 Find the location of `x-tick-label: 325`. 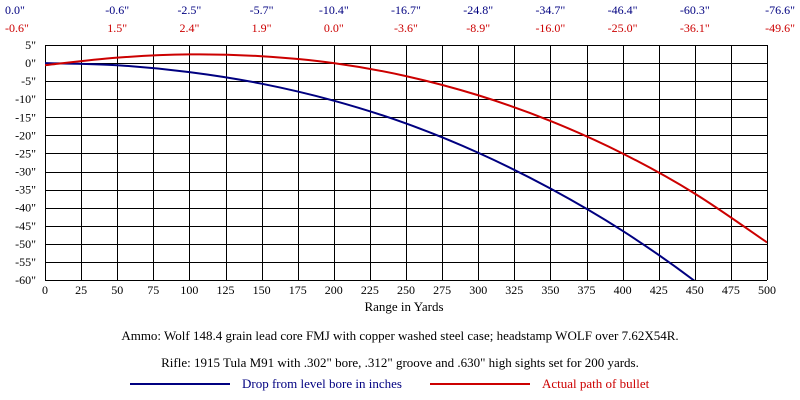

x-tick-label: 325 is located at coordinates (514, 290).